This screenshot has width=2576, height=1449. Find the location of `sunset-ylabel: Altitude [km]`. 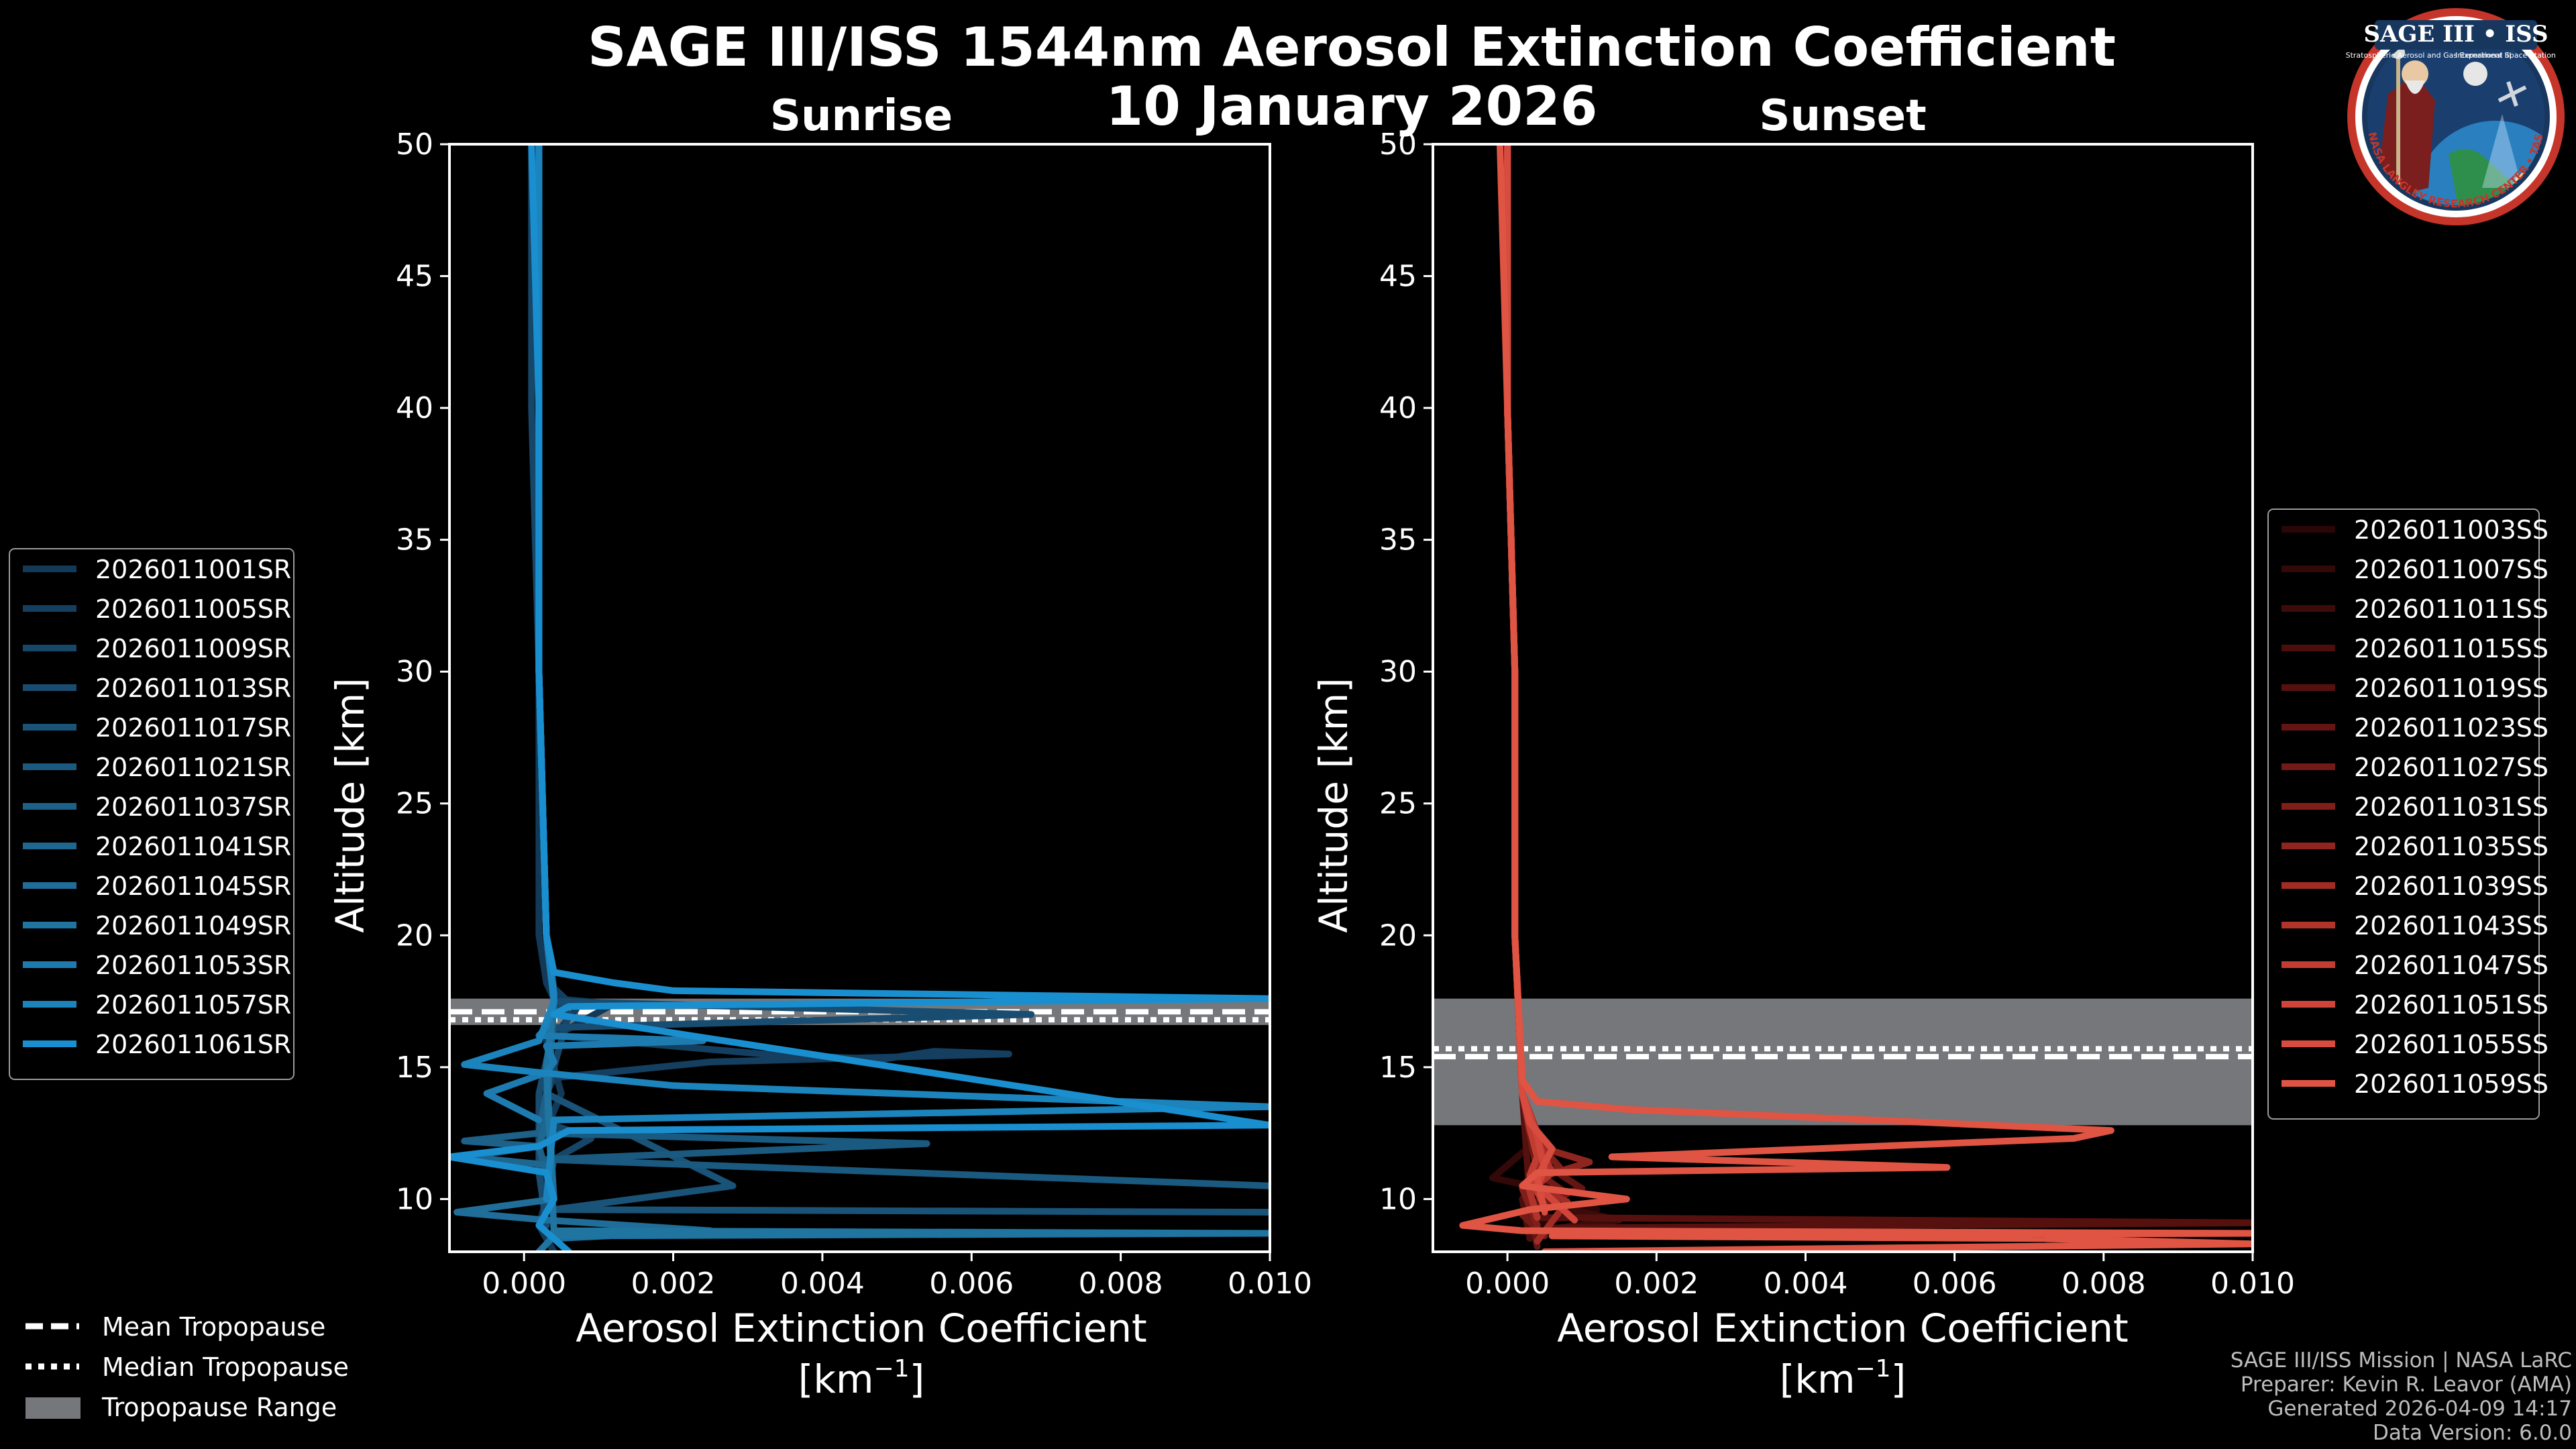

sunset-ylabel: Altitude [km] is located at coordinates (1333, 805).